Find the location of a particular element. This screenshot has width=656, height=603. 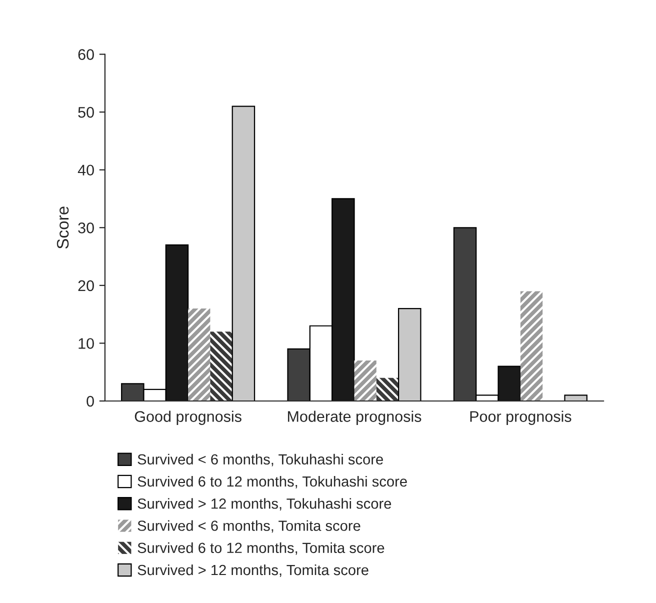

x-tick-label: Good prognosis is located at coordinates (188, 417).